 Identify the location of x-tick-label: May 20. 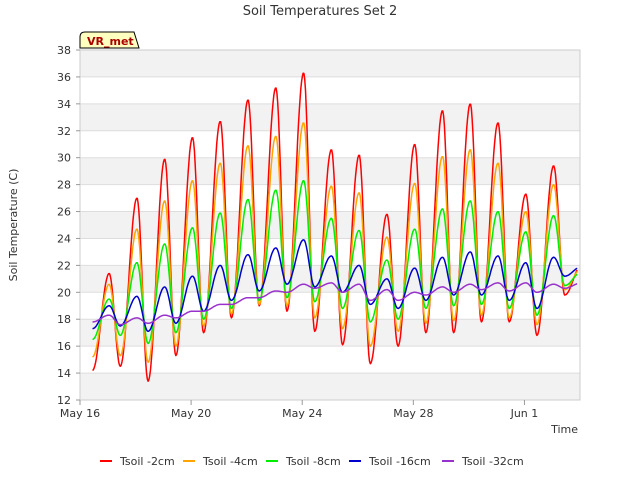
(191, 413).